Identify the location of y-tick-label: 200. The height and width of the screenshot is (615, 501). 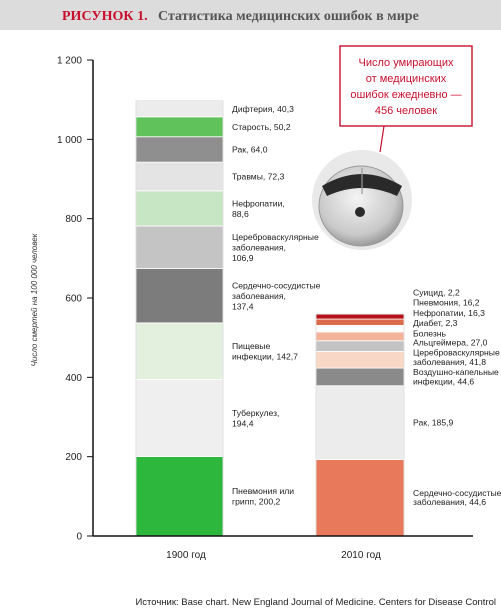
(73, 457).